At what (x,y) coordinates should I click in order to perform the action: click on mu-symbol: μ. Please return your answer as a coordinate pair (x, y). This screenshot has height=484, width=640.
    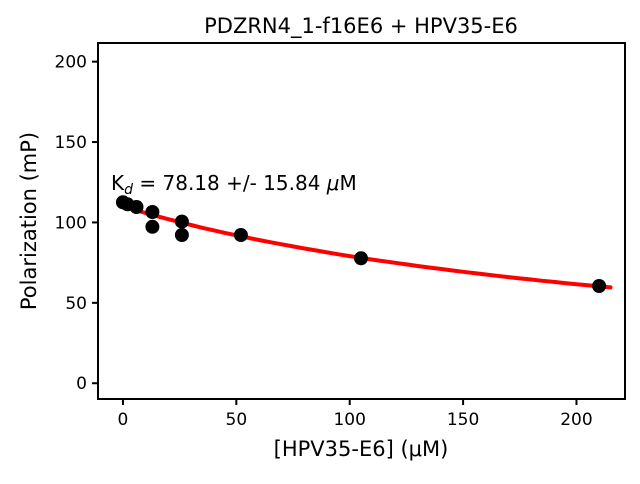
    Looking at the image, I should click on (333, 183).